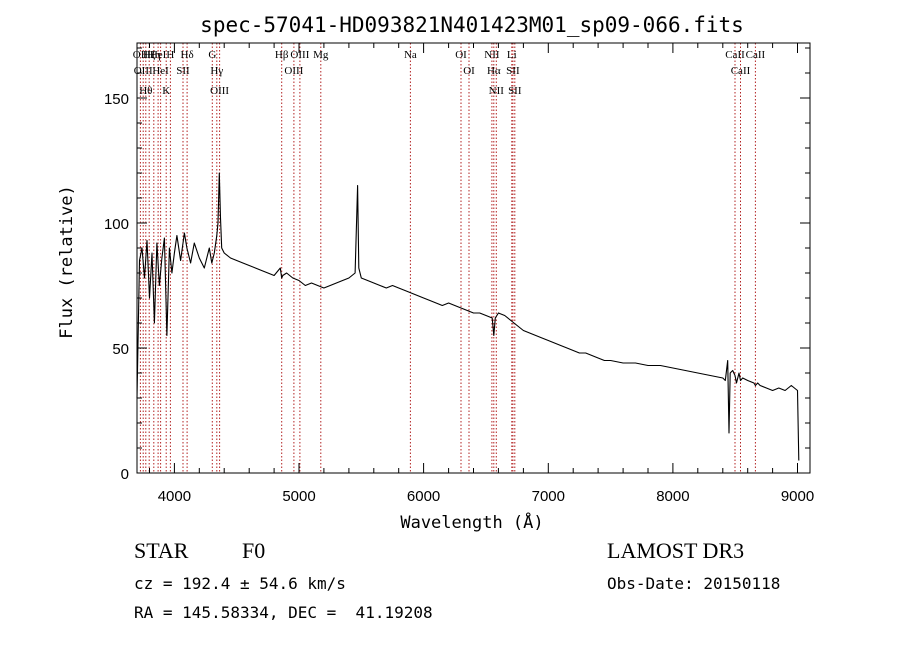 This screenshot has width=900, height=649. What do you see at coordinates (116, 99) in the screenshot?
I see `y-tick-label: 150` at bounding box center [116, 99].